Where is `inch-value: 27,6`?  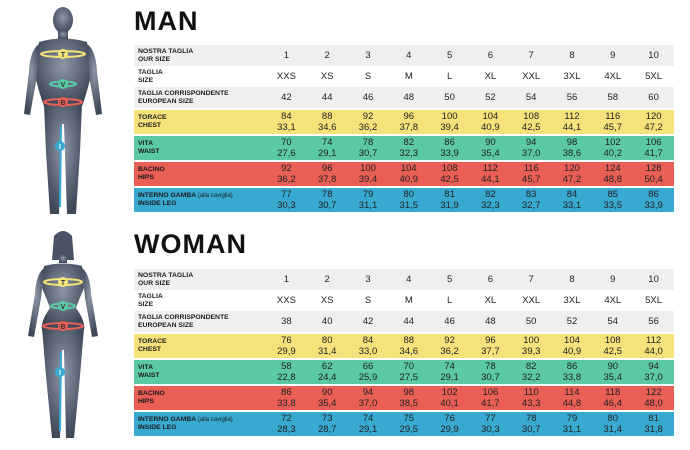 inch-value: 27,6 is located at coordinates (286, 153).